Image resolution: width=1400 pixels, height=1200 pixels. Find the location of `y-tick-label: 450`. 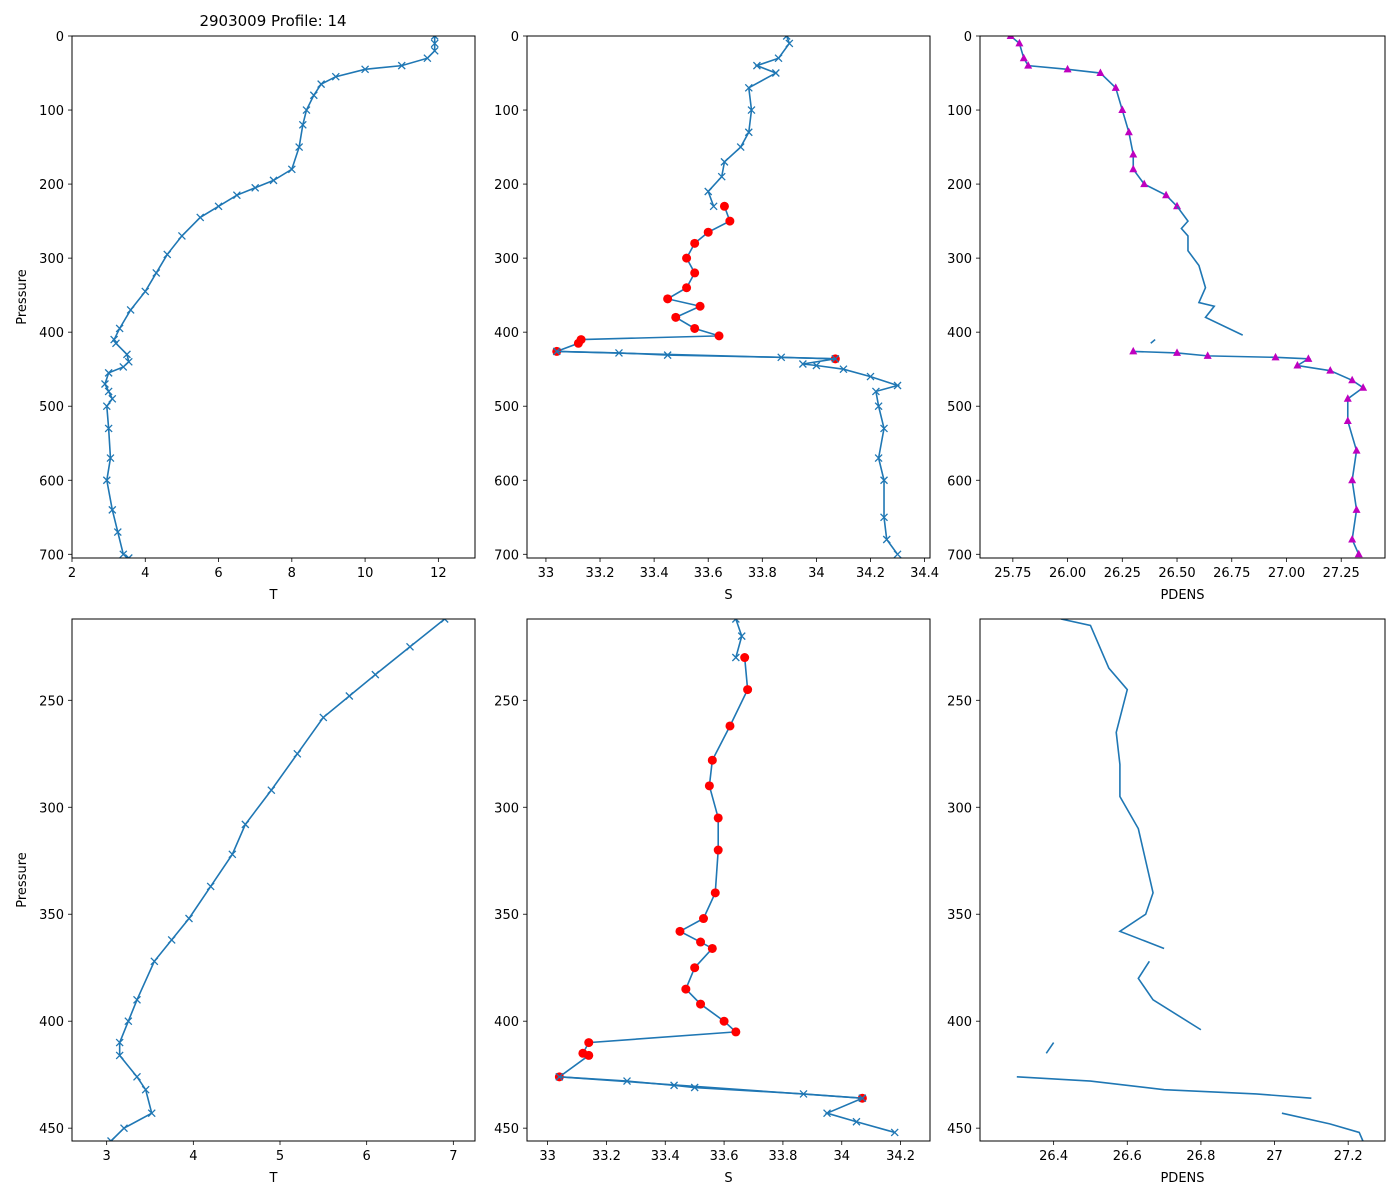

y-tick-label: 450 is located at coordinates (51, 1129).